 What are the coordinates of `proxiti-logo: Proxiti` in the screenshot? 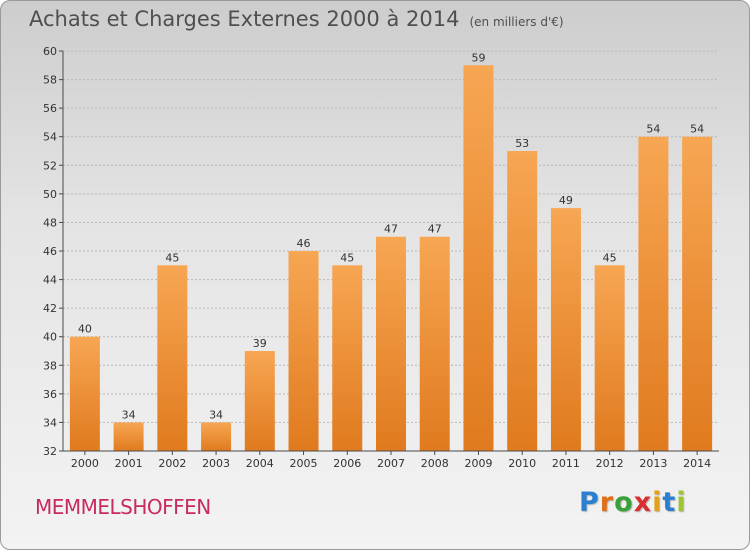 It's located at (633, 502).